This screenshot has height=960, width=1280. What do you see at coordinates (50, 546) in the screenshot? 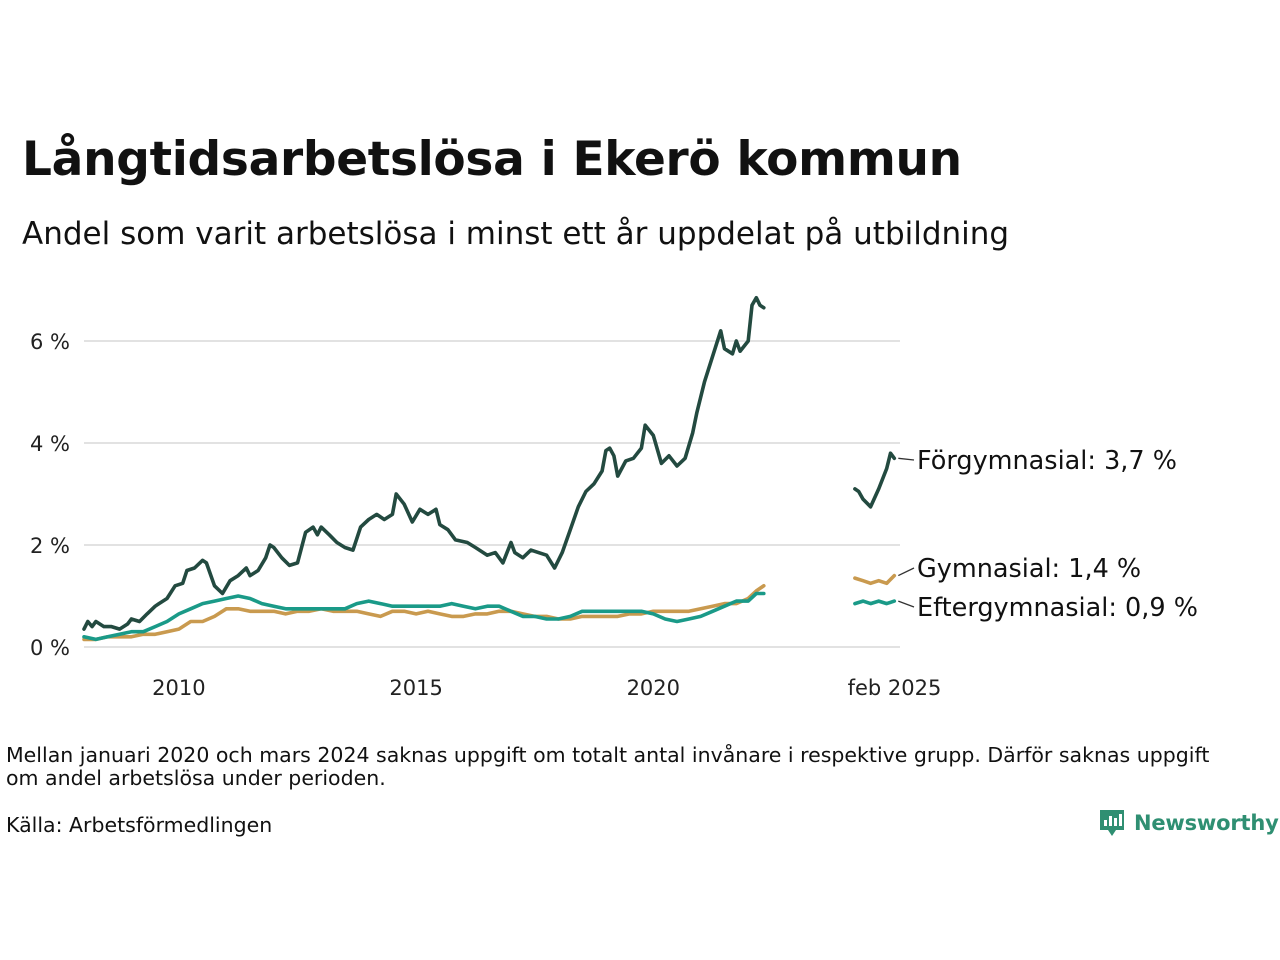
I see `y-tick-label: 2 %` at bounding box center [50, 546].